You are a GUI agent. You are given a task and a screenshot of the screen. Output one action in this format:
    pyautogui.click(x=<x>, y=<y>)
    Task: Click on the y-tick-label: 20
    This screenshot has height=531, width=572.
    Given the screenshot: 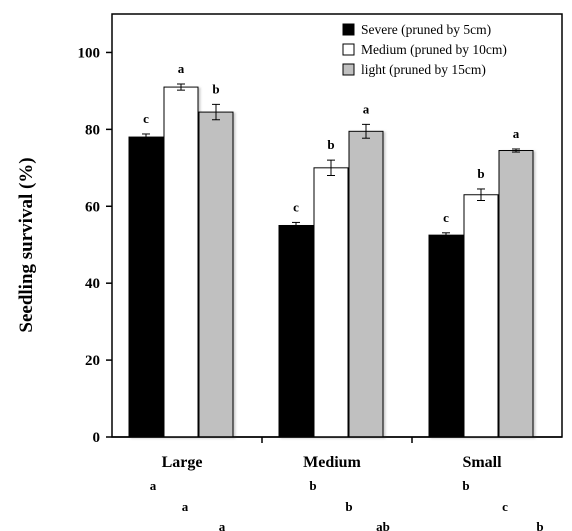 What is the action you would take?
    pyautogui.click(x=92, y=361)
    